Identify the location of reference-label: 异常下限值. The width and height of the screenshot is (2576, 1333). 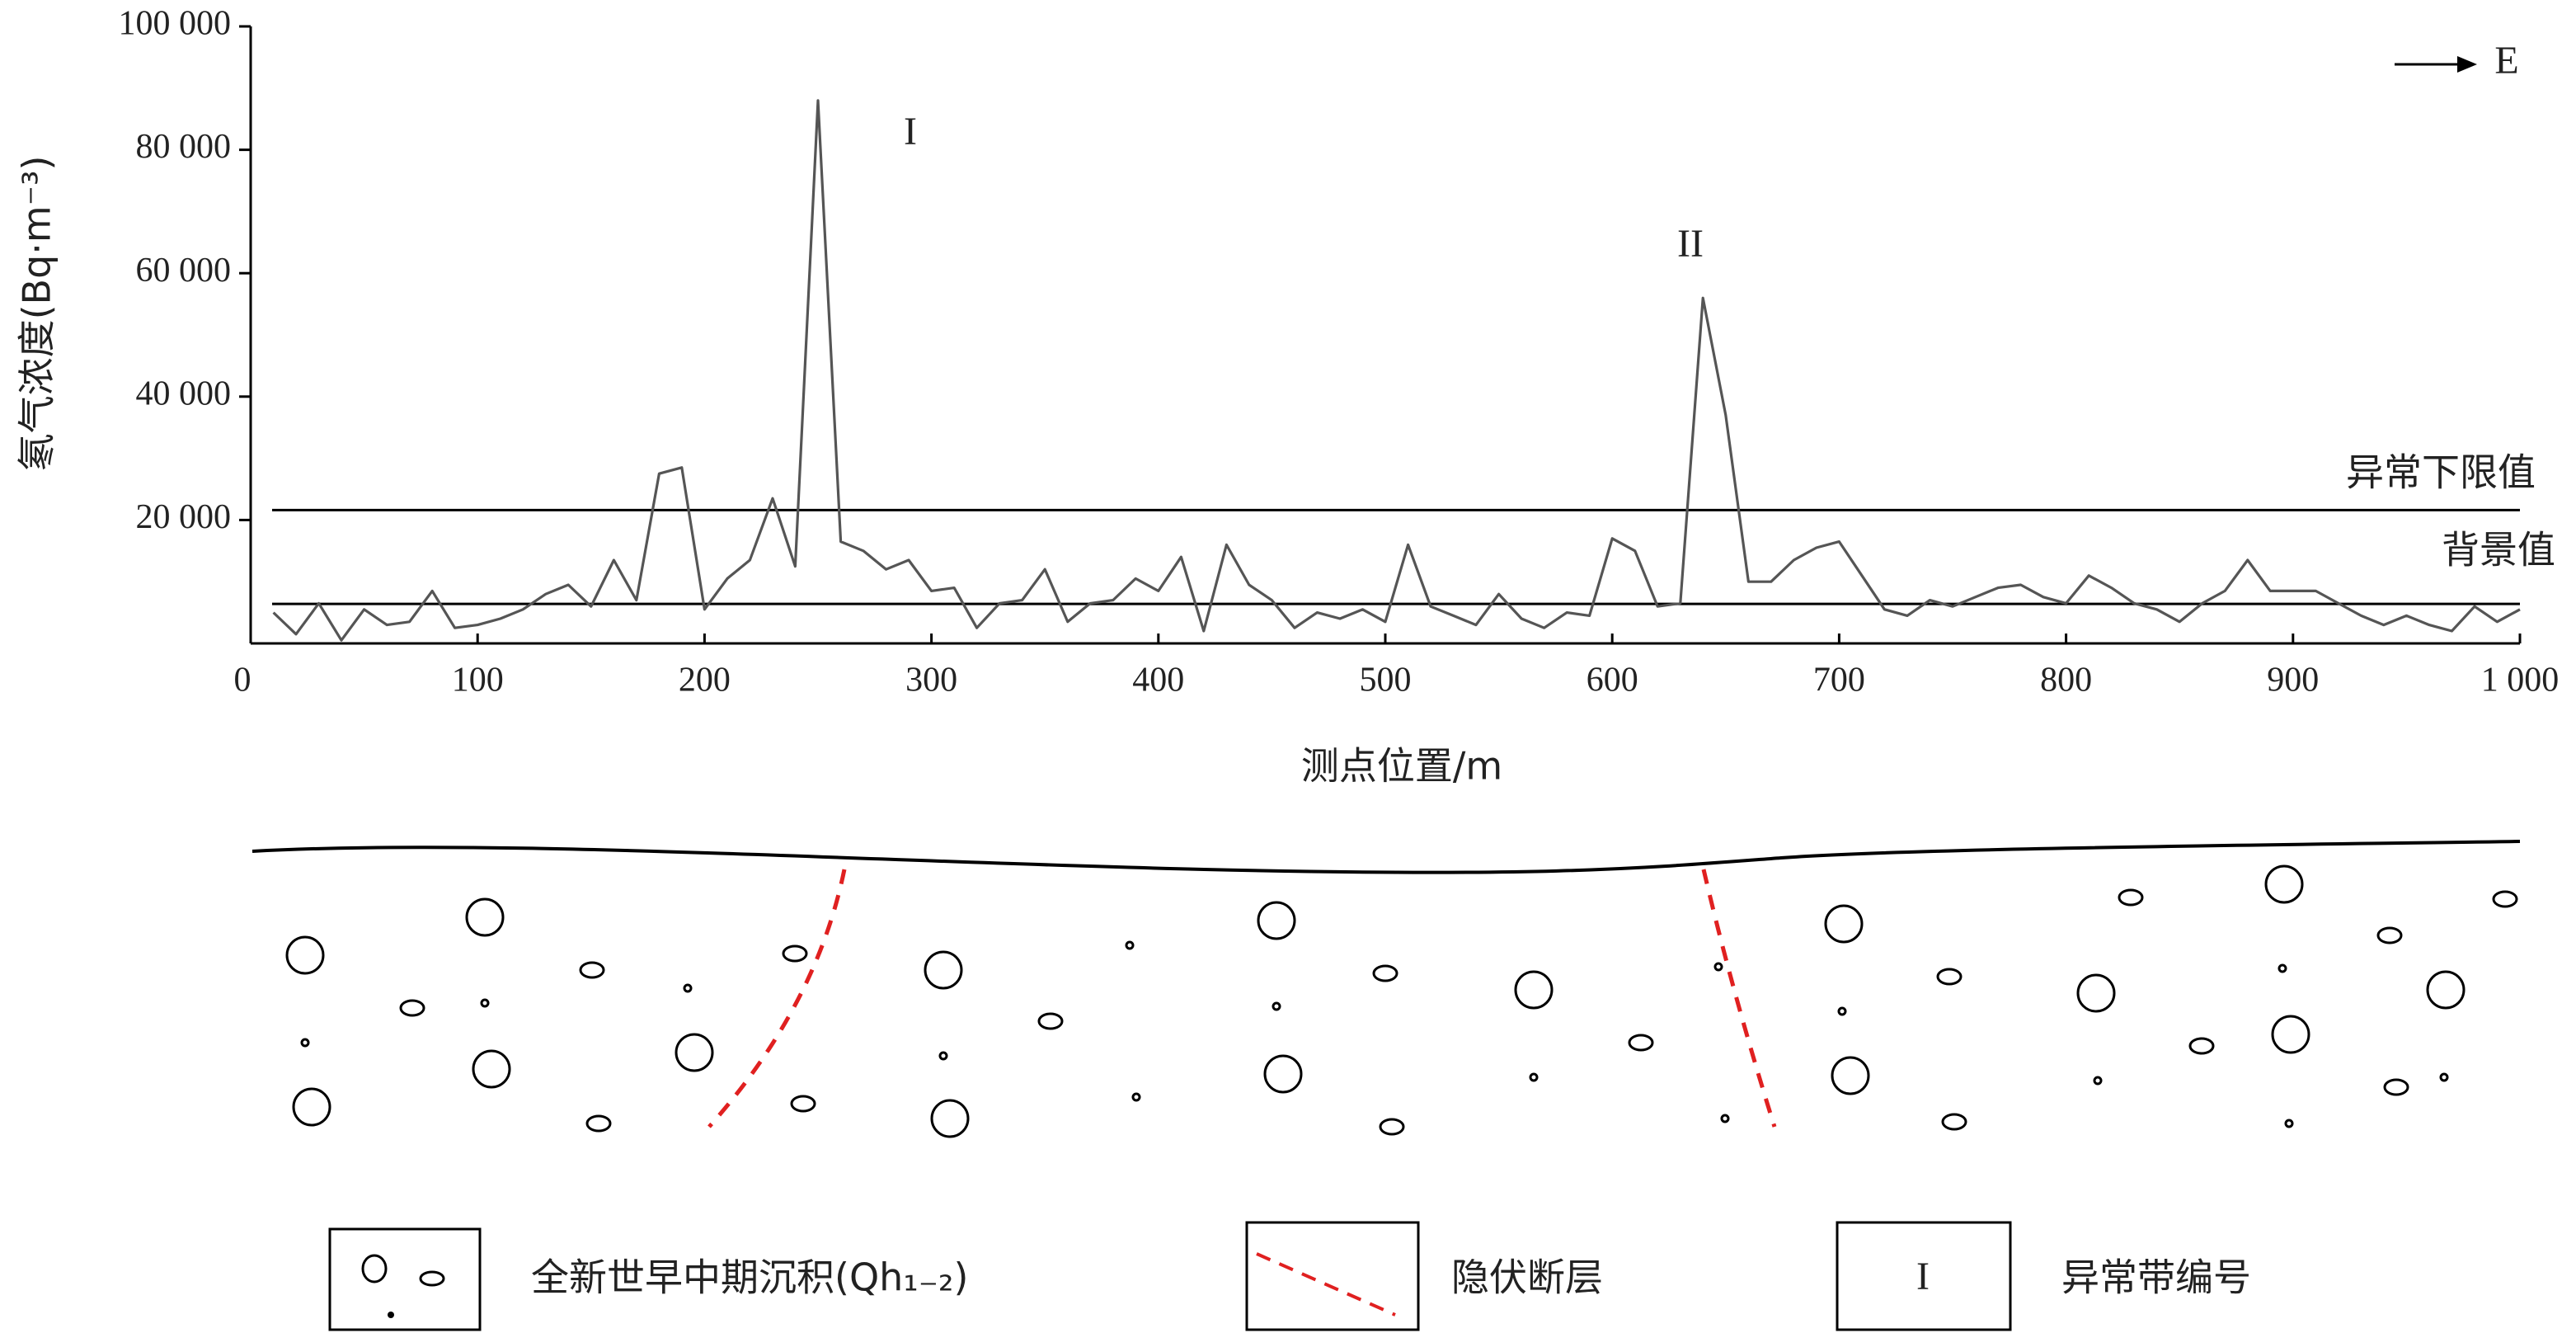
(2441, 472).